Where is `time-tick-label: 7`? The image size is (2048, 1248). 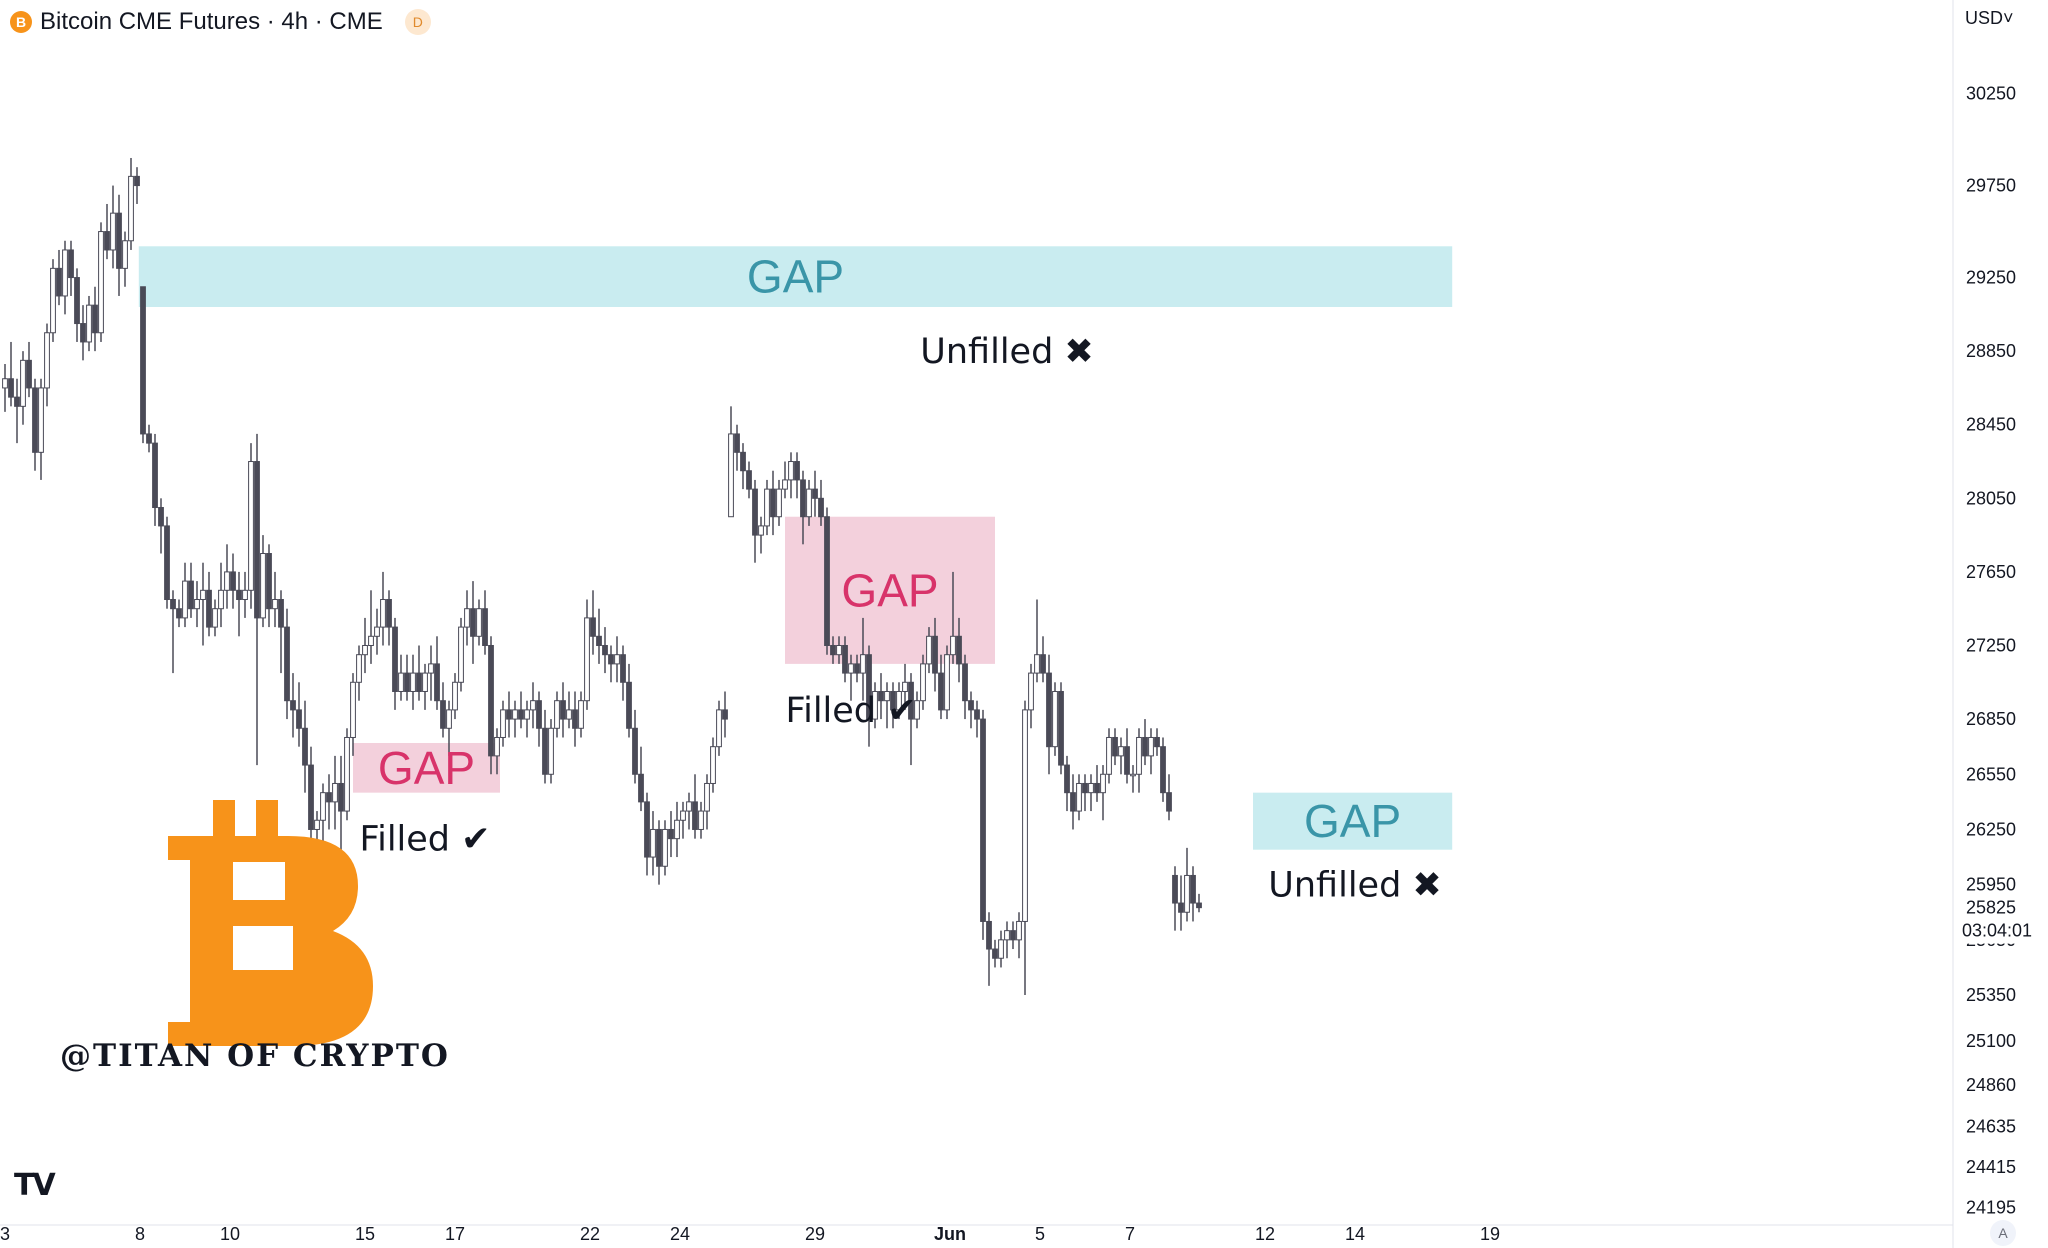 time-tick-label: 7 is located at coordinates (1130, 1234).